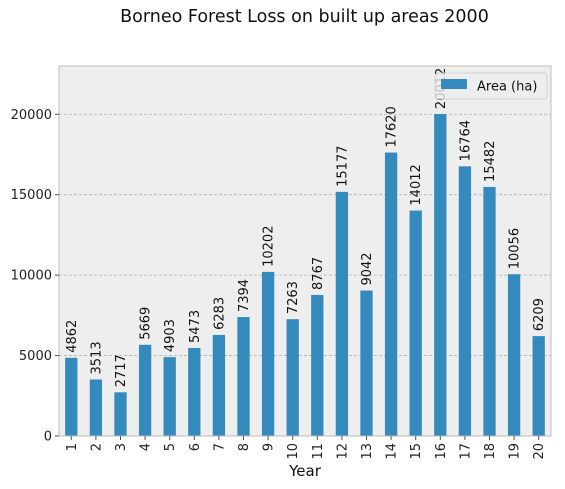  I want to click on x-tick-label: 16, so click(441, 451).